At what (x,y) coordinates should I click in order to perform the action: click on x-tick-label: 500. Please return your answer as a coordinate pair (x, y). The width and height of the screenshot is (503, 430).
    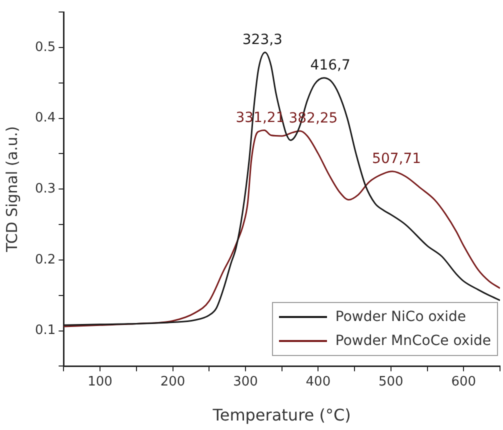
    Looking at the image, I should click on (391, 382).